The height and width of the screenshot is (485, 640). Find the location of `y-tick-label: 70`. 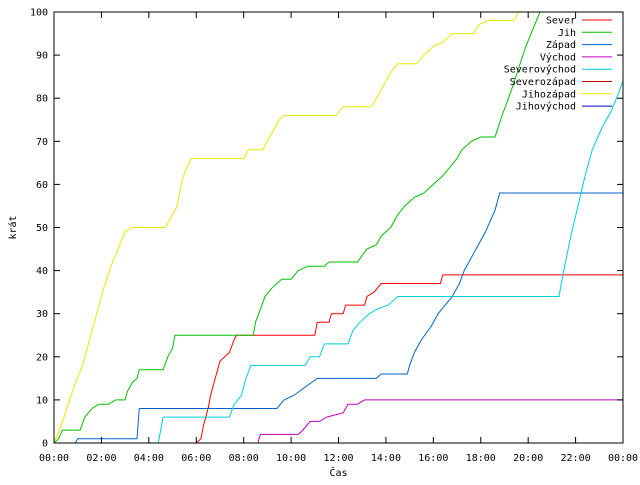

y-tick-label: 70 is located at coordinates (42, 142).